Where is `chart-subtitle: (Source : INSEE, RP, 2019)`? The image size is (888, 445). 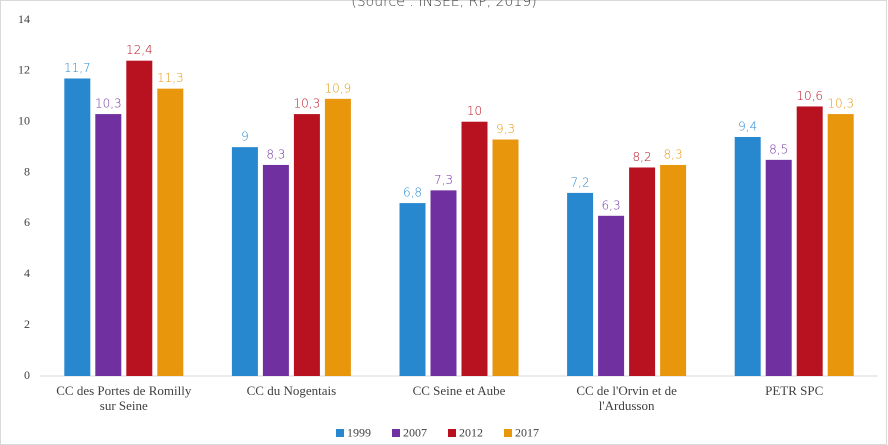 chart-subtitle: (Source : INSEE, RP, 2019) is located at coordinates (443, 5).